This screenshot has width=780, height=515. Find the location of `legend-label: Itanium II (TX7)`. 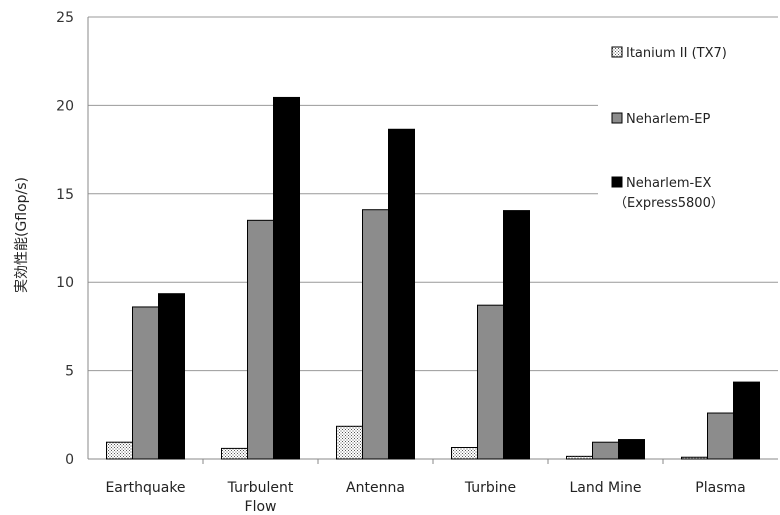

legend-label: Itanium II (TX7) is located at coordinates (676, 53).